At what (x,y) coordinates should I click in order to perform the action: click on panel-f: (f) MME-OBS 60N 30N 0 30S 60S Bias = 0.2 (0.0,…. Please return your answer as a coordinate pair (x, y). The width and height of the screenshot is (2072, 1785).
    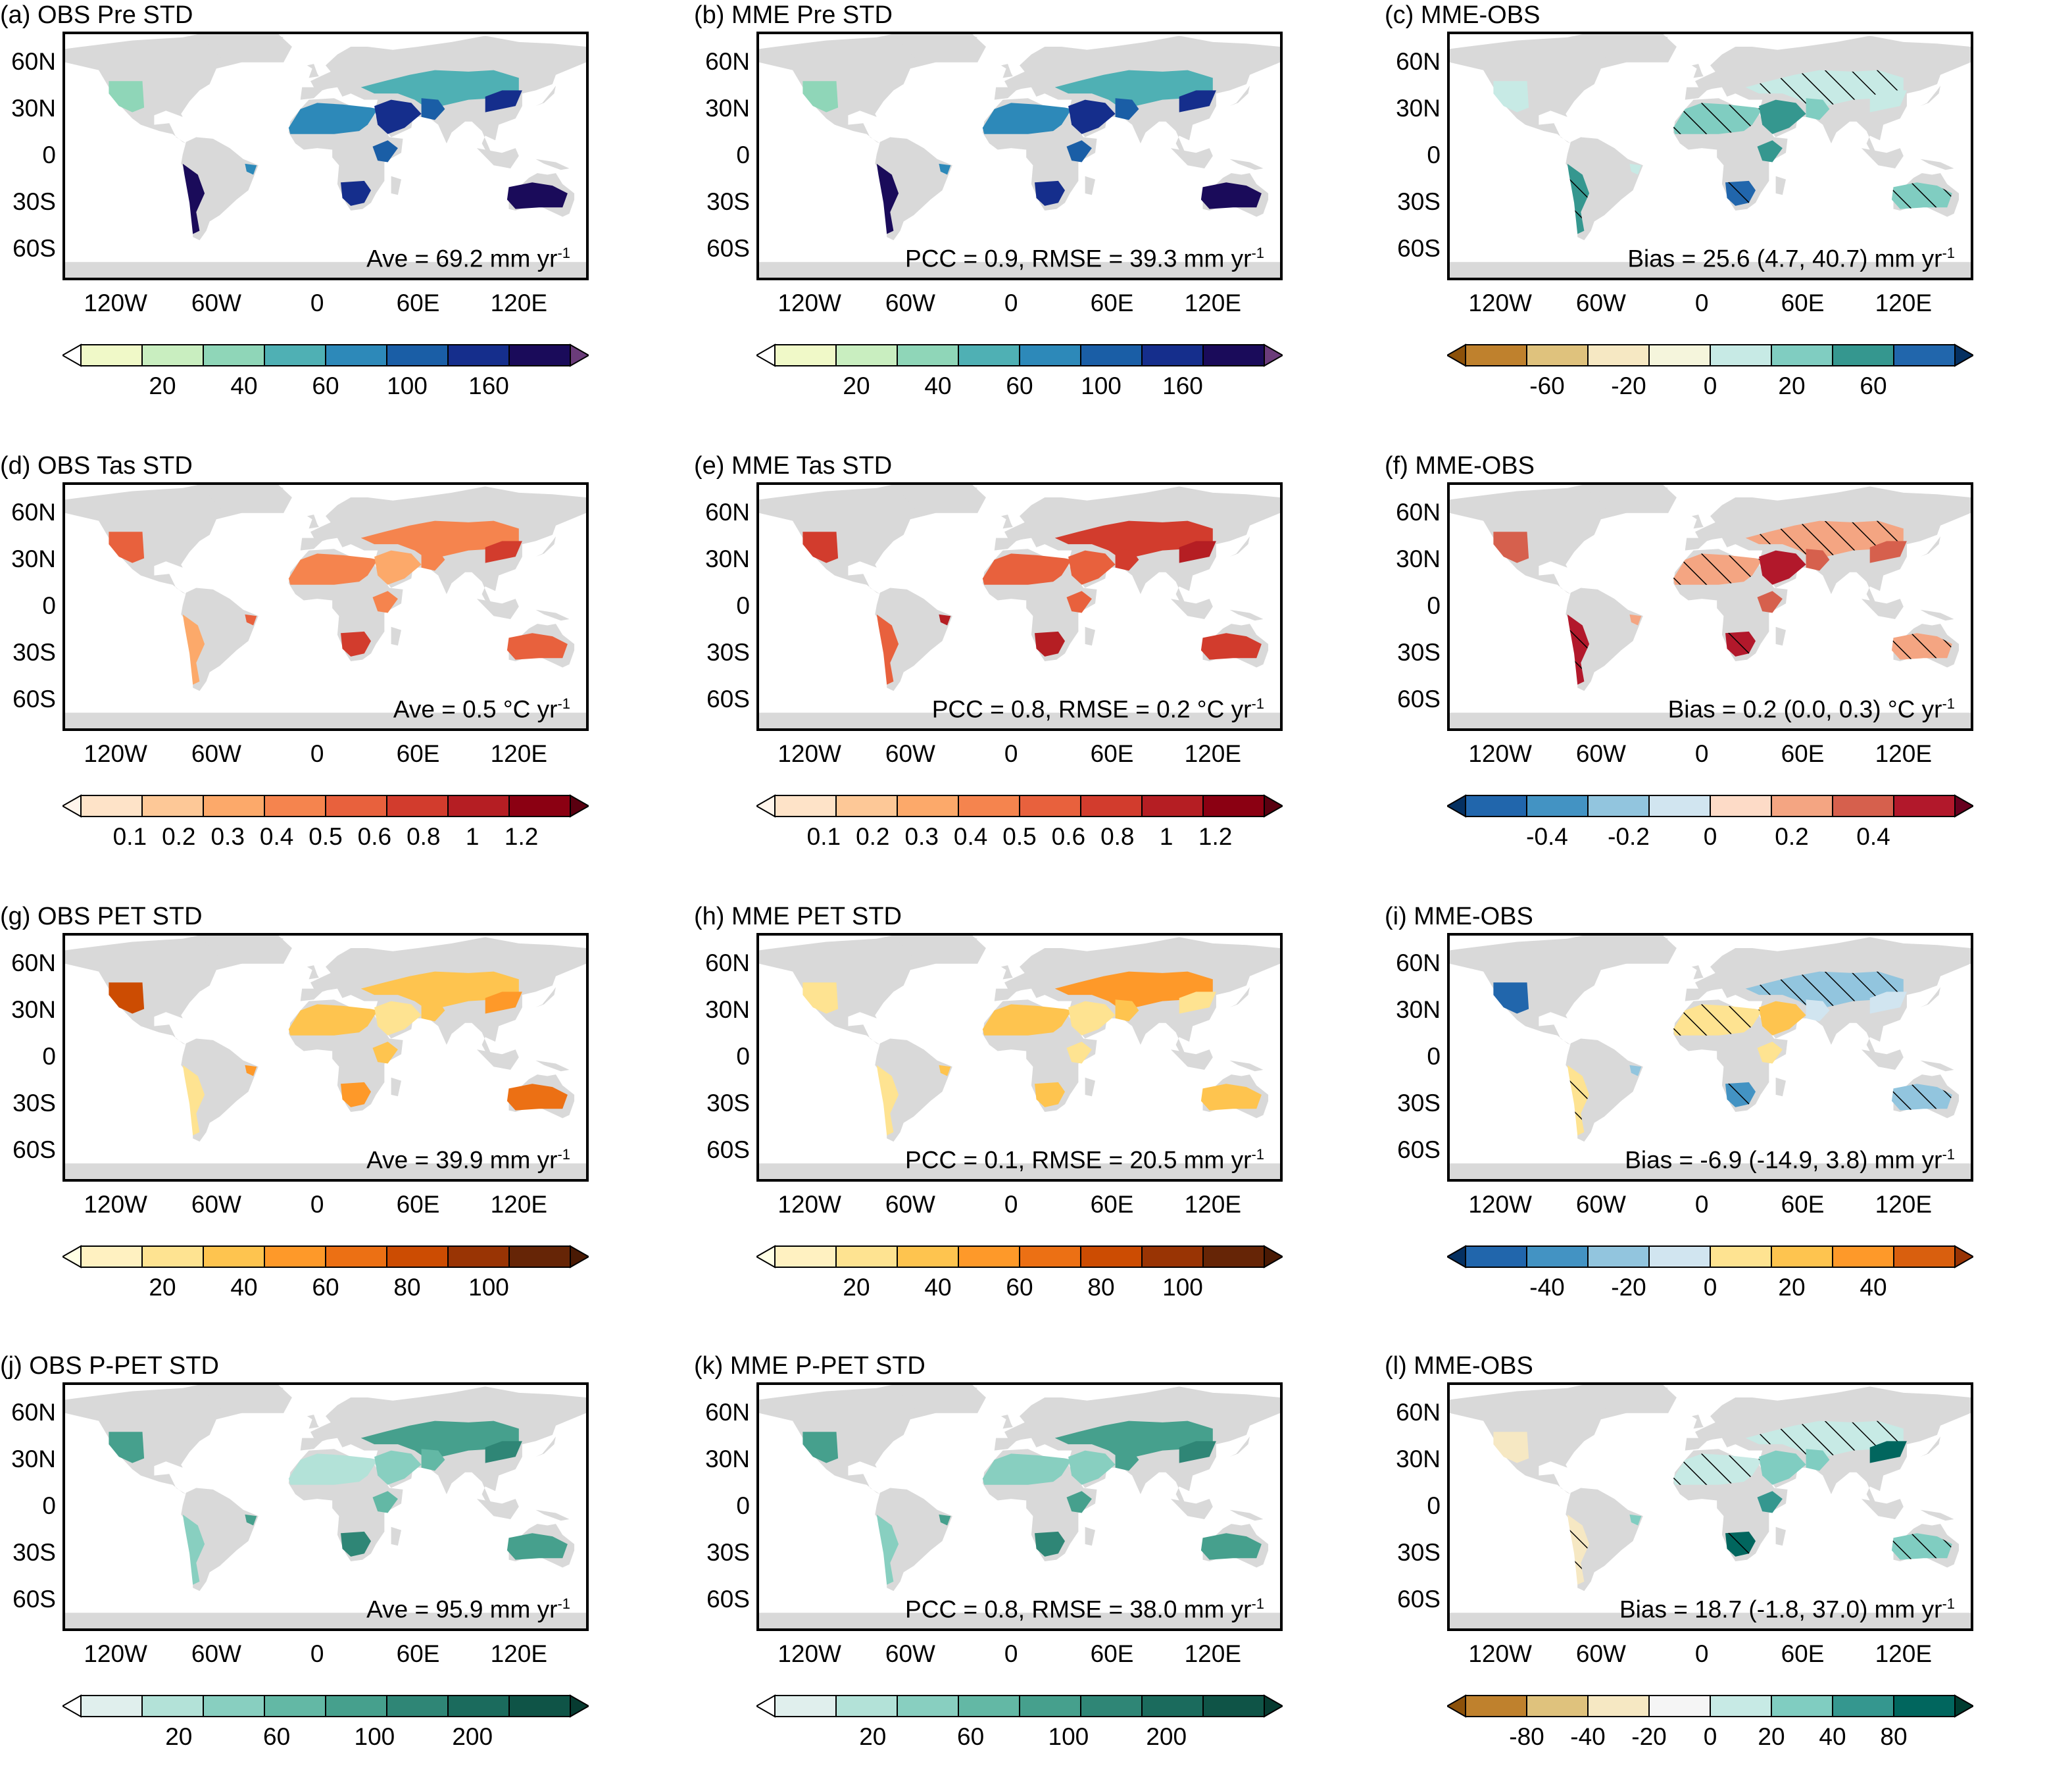
    Looking at the image, I should click on (1687, 668).